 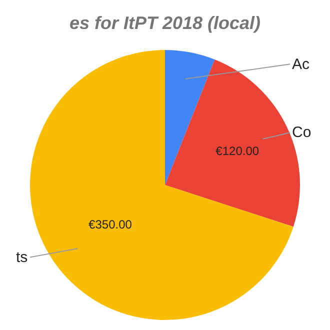 I want to click on data-label: €350.00, so click(x=110, y=225).